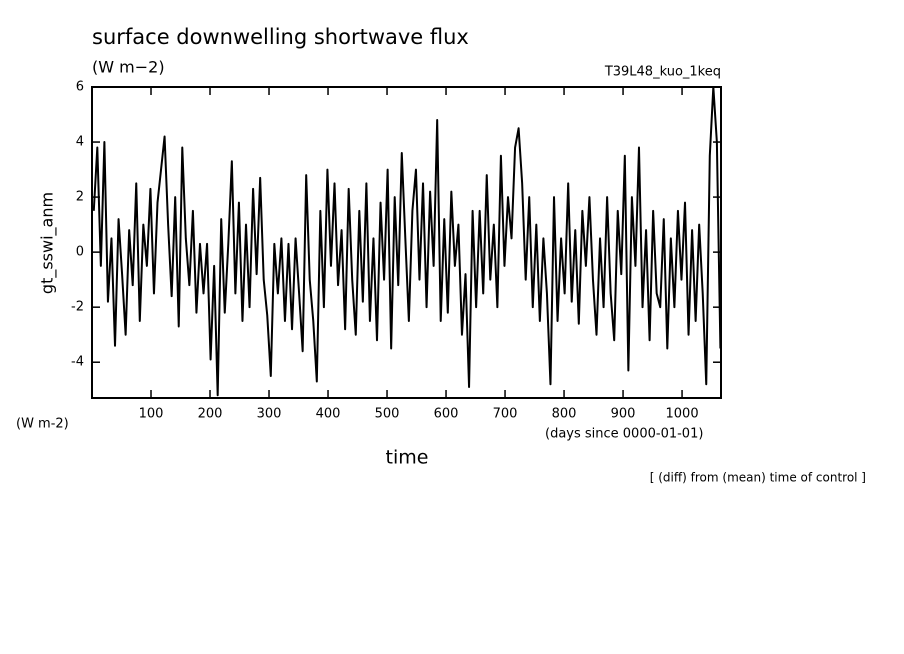  What do you see at coordinates (210, 414) in the screenshot?
I see `x-tick-label: 200` at bounding box center [210, 414].